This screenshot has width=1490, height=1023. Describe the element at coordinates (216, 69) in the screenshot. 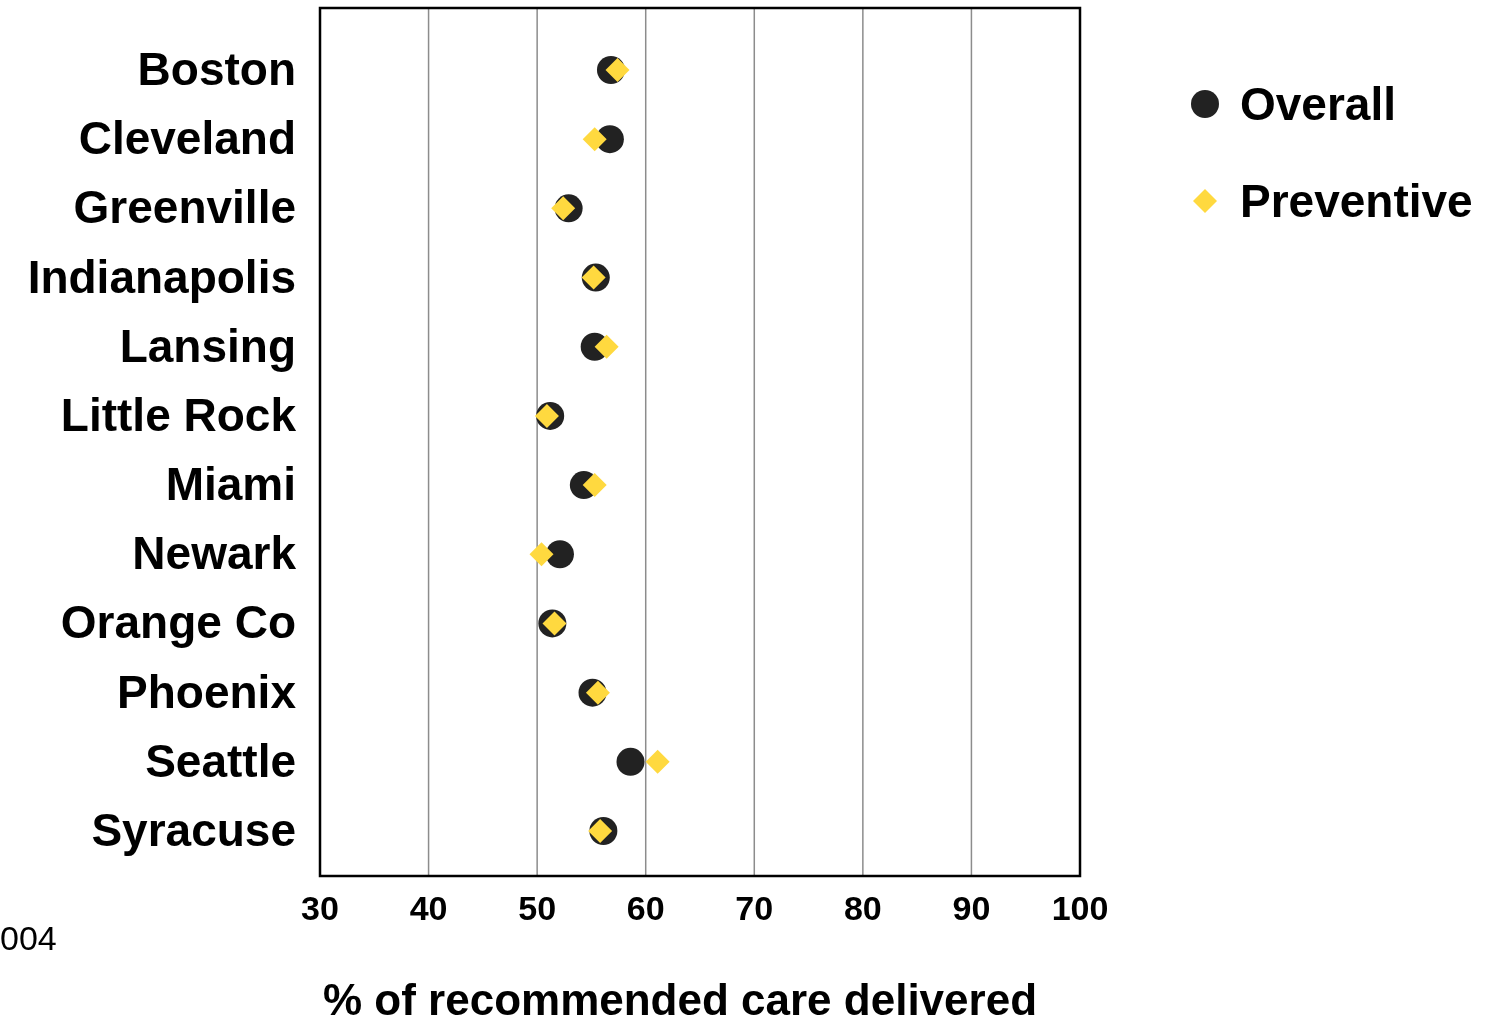

I see `y-tick-label: Boston` at that location.